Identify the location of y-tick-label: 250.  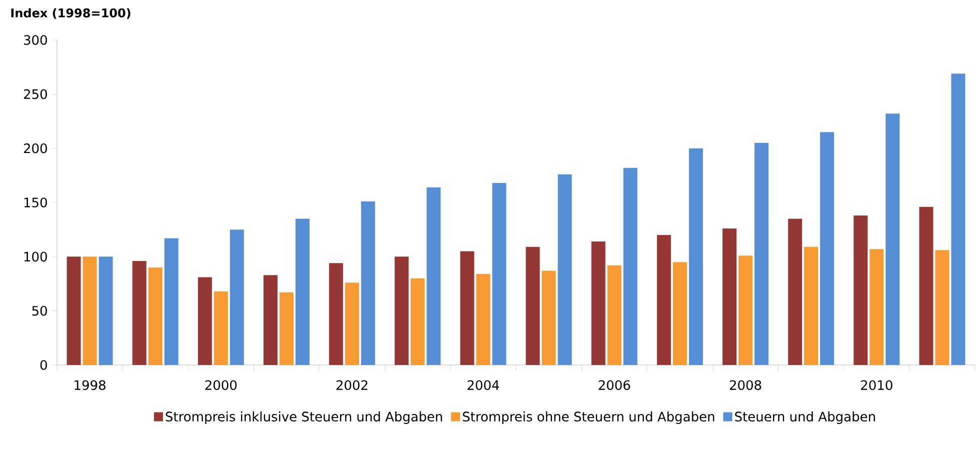
(35, 94).